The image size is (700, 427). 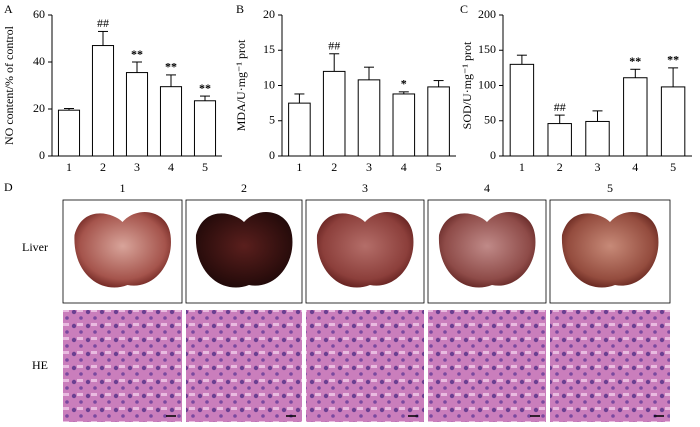 What do you see at coordinates (272, 120) in the screenshot?
I see `y-tick-label: 5` at bounding box center [272, 120].